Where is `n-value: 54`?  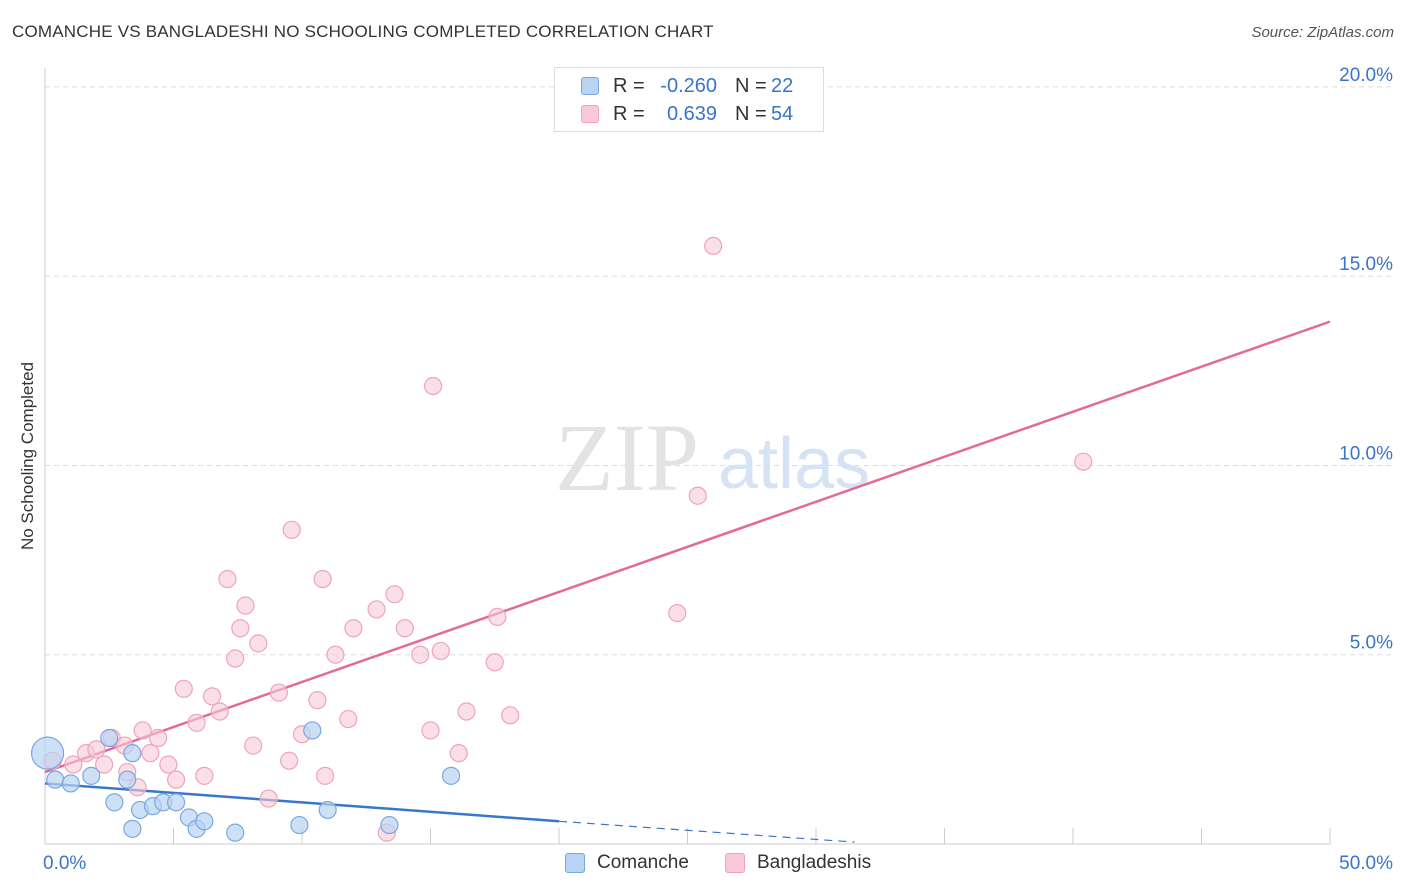 n-value: 54 is located at coordinates (782, 114).